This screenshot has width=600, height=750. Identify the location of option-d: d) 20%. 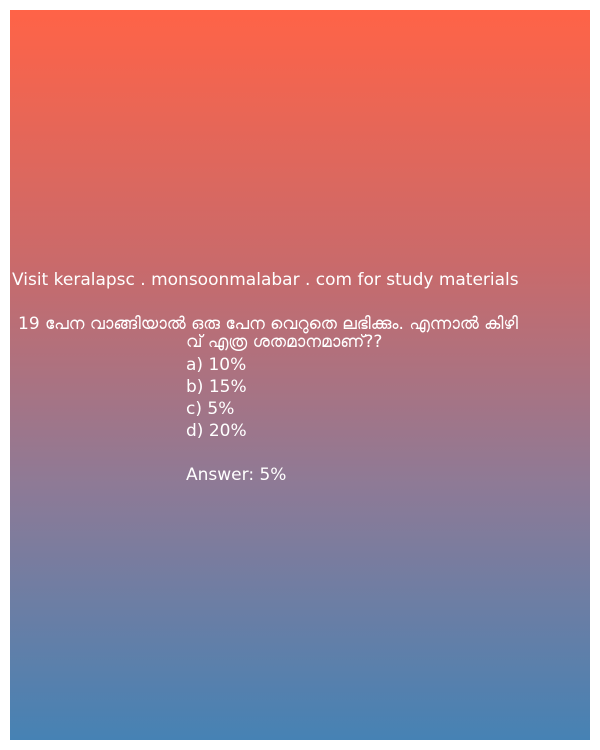
(216, 431).